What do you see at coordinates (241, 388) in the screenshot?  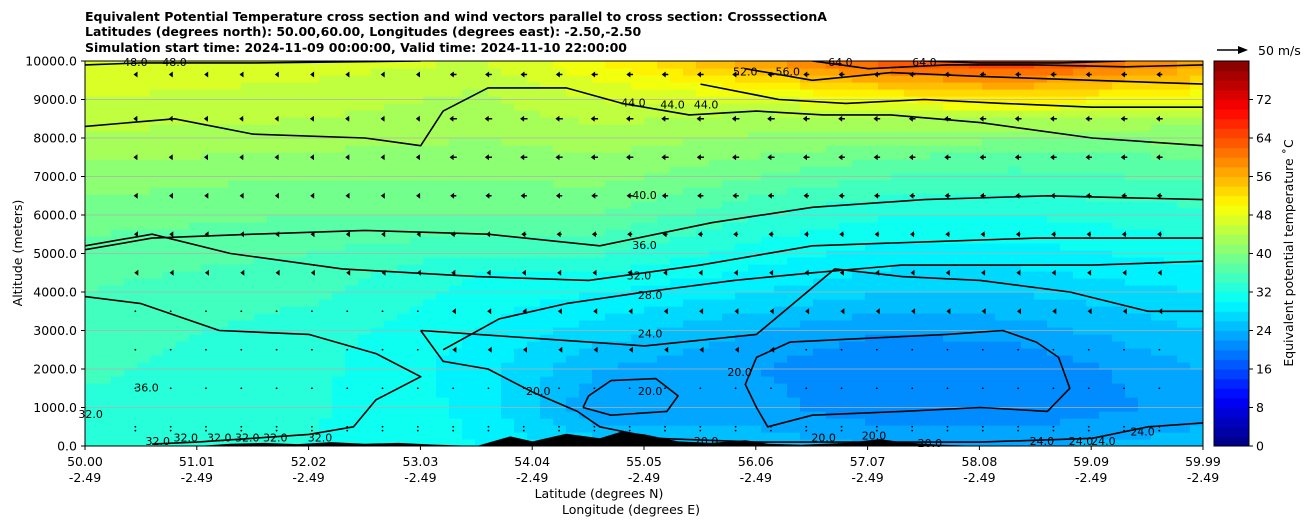 I see `wind-vector` at bounding box center [241, 388].